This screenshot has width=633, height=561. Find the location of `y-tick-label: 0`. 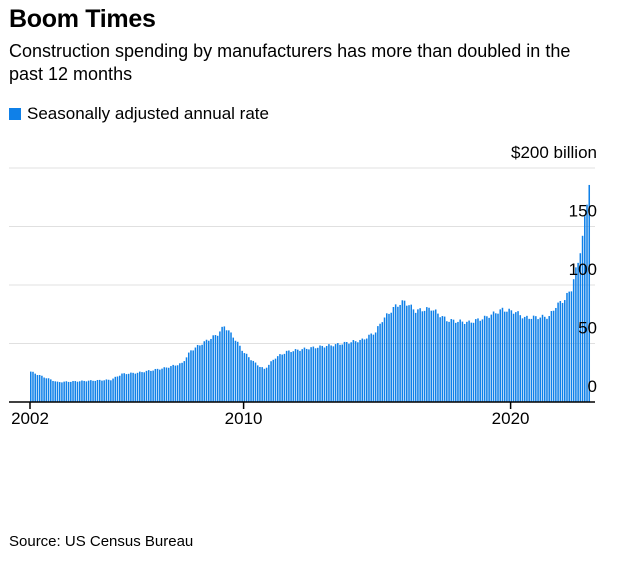

y-tick-label: 0 is located at coordinates (592, 386).